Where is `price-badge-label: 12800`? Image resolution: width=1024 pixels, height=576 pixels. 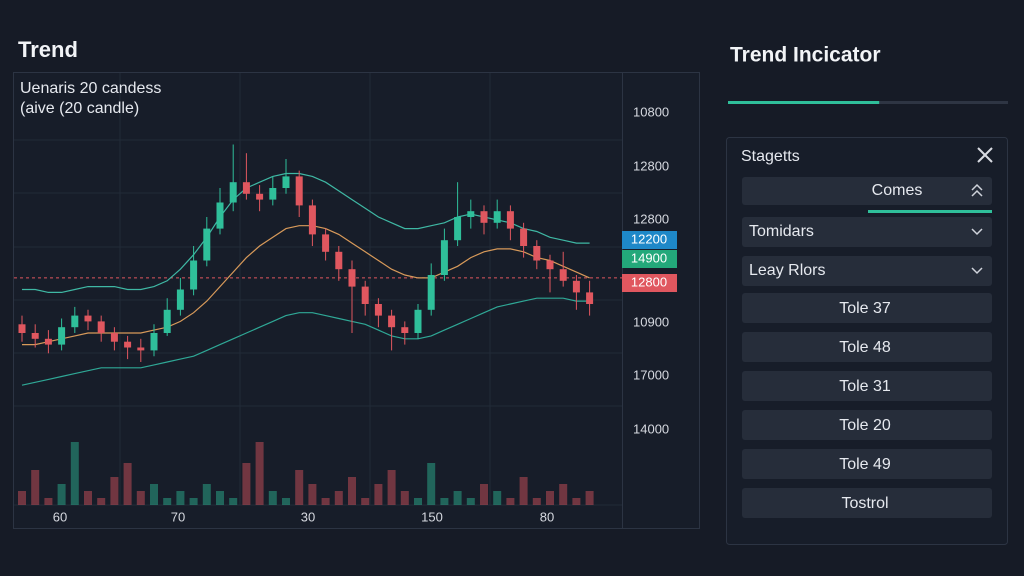 price-badge-label: 12800 is located at coordinates (649, 281).